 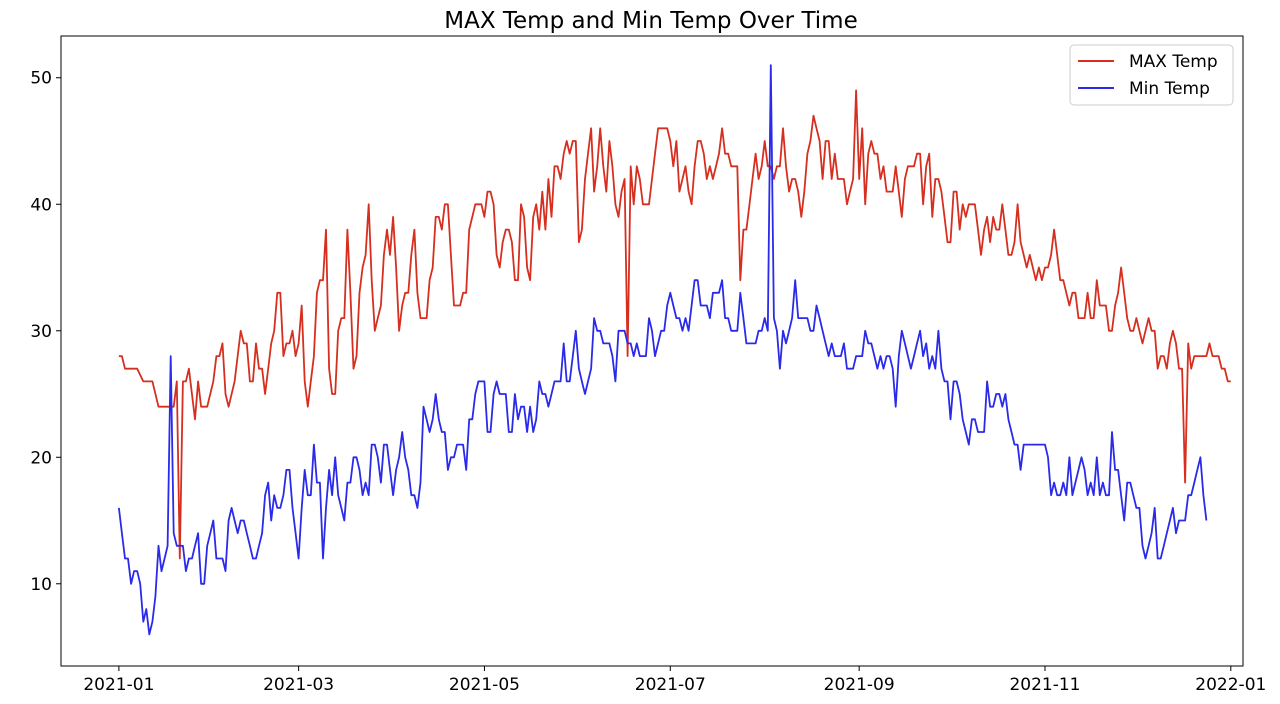 I want to click on legend-label-min-temp: Min Temp, so click(x=1169, y=89).